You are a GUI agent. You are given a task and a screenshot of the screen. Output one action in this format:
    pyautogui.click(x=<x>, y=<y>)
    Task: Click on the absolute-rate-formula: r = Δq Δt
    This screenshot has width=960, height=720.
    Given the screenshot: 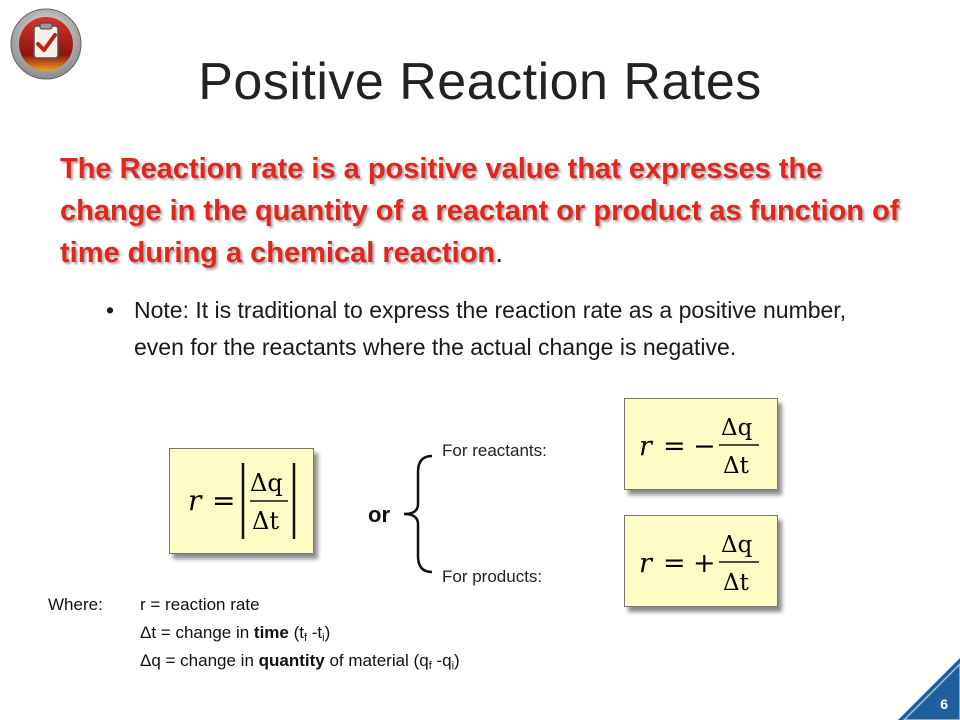 What is the action you would take?
    pyautogui.click(x=241, y=501)
    